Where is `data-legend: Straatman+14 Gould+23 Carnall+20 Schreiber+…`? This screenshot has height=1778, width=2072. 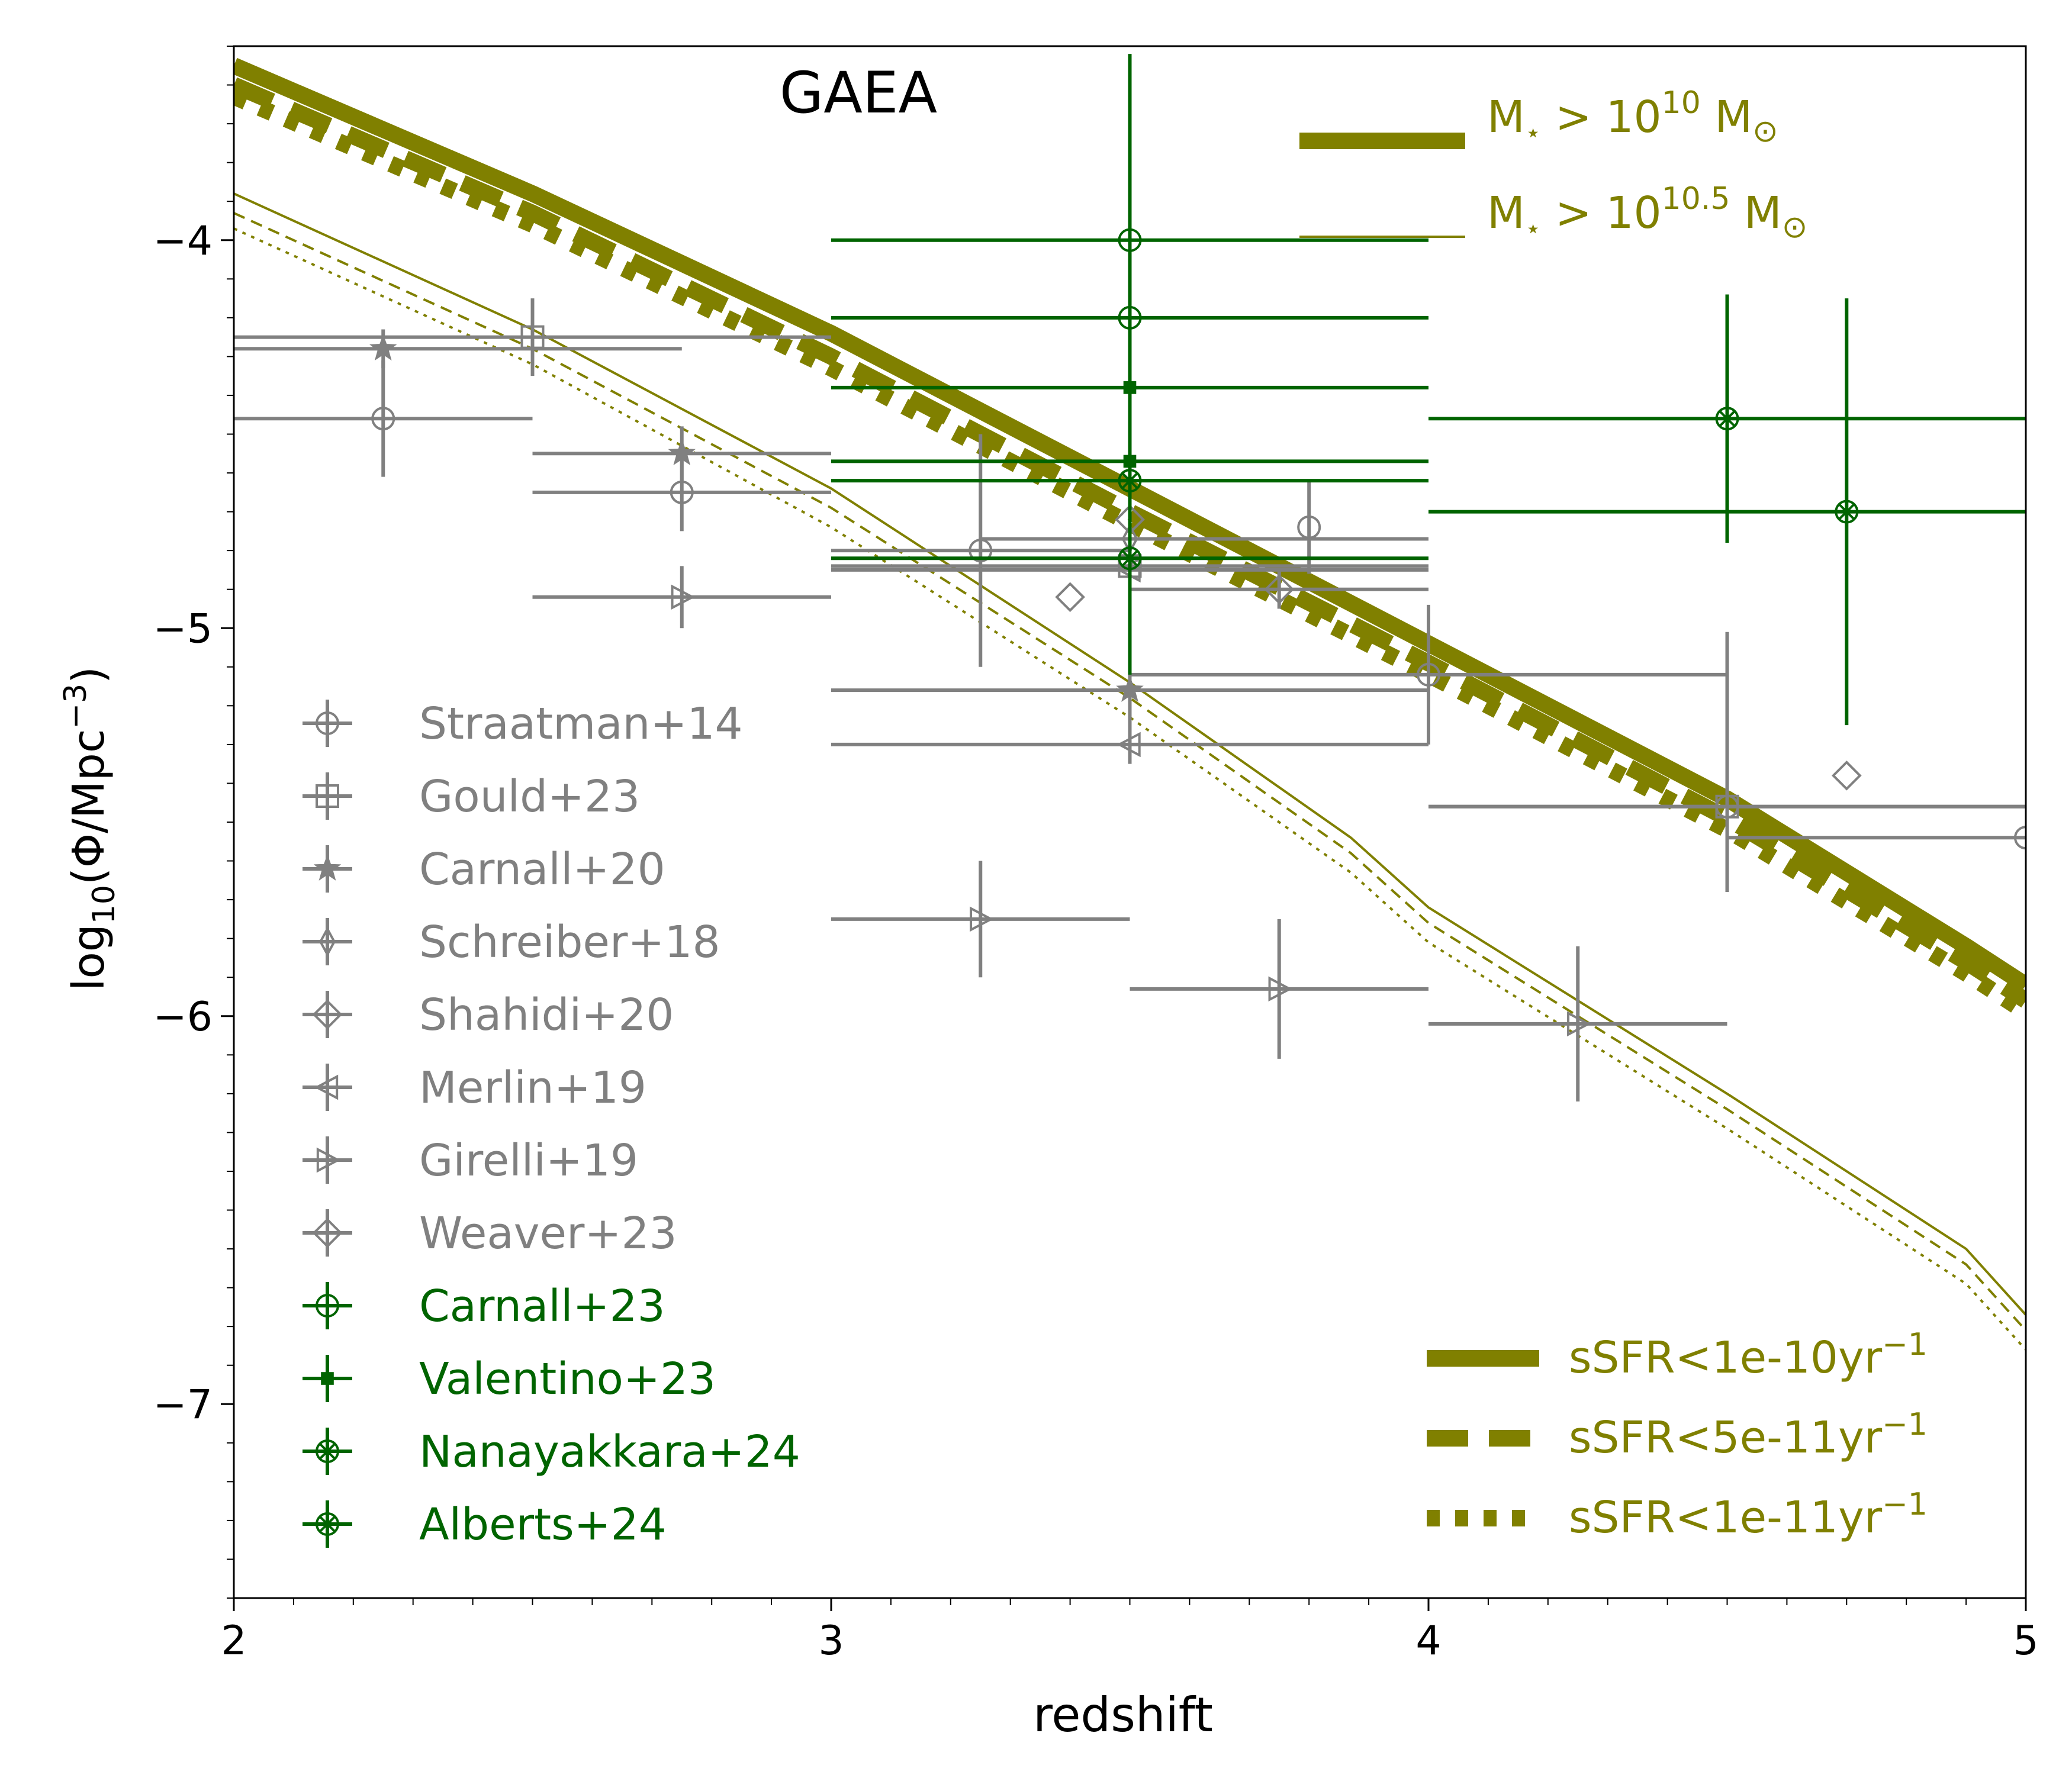 data-legend: Straatman+14 Gould+23 Carnall+20 Schreiber+… is located at coordinates (551, 1124).